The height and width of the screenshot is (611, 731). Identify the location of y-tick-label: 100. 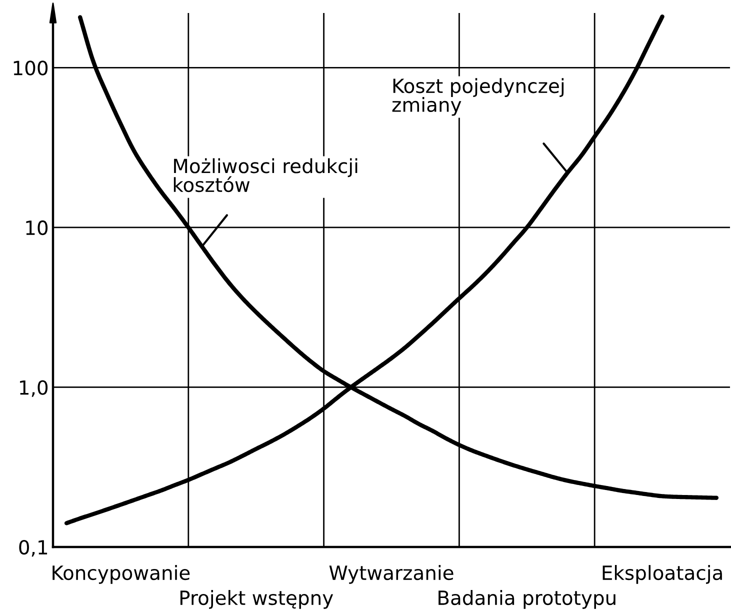
(31, 68).